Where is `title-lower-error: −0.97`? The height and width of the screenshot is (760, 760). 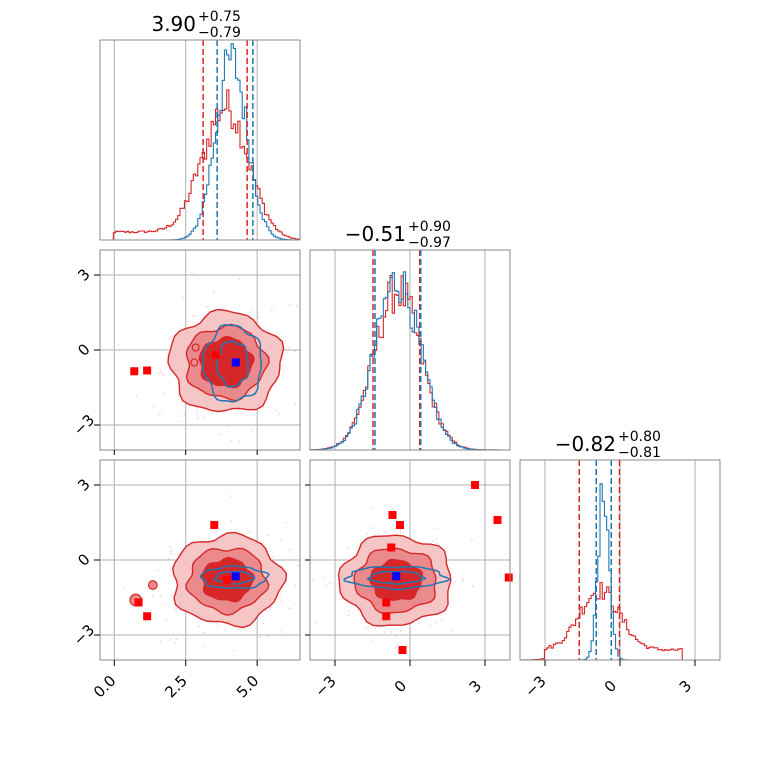
title-lower-error: −0.97 is located at coordinates (429, 243).